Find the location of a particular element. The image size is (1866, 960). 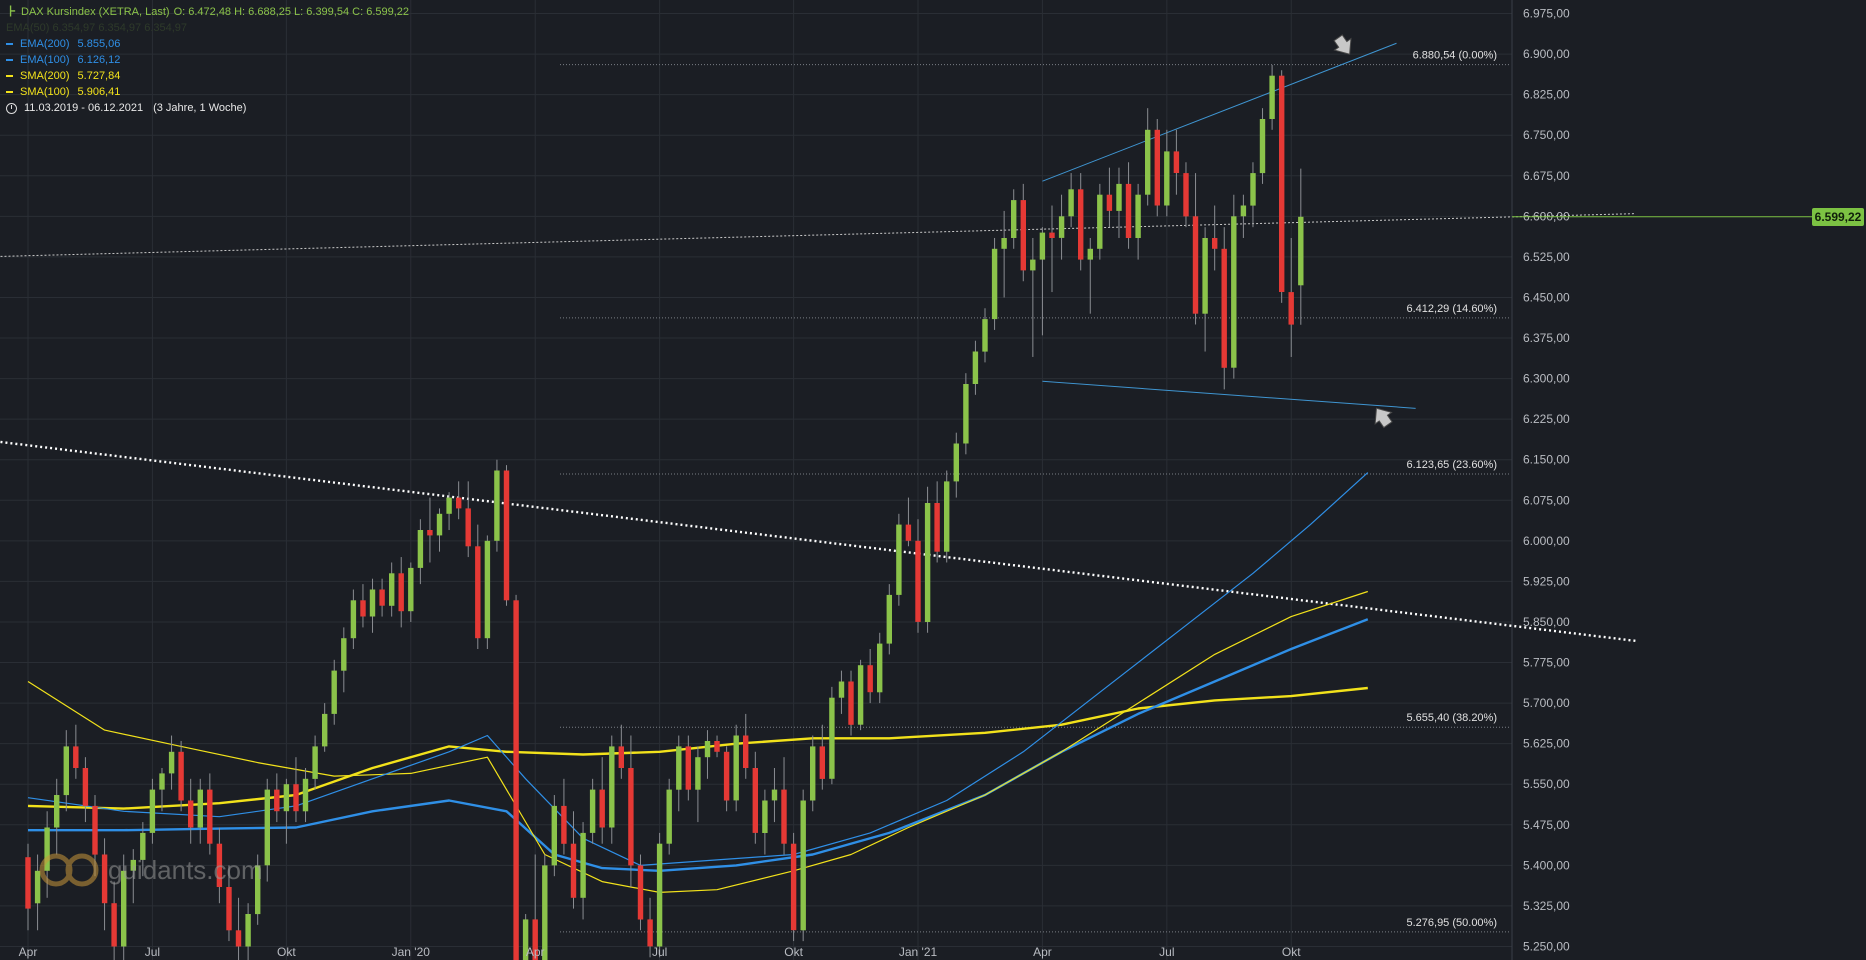

x-tick-label: Okt is located at coordinates (793, 952).